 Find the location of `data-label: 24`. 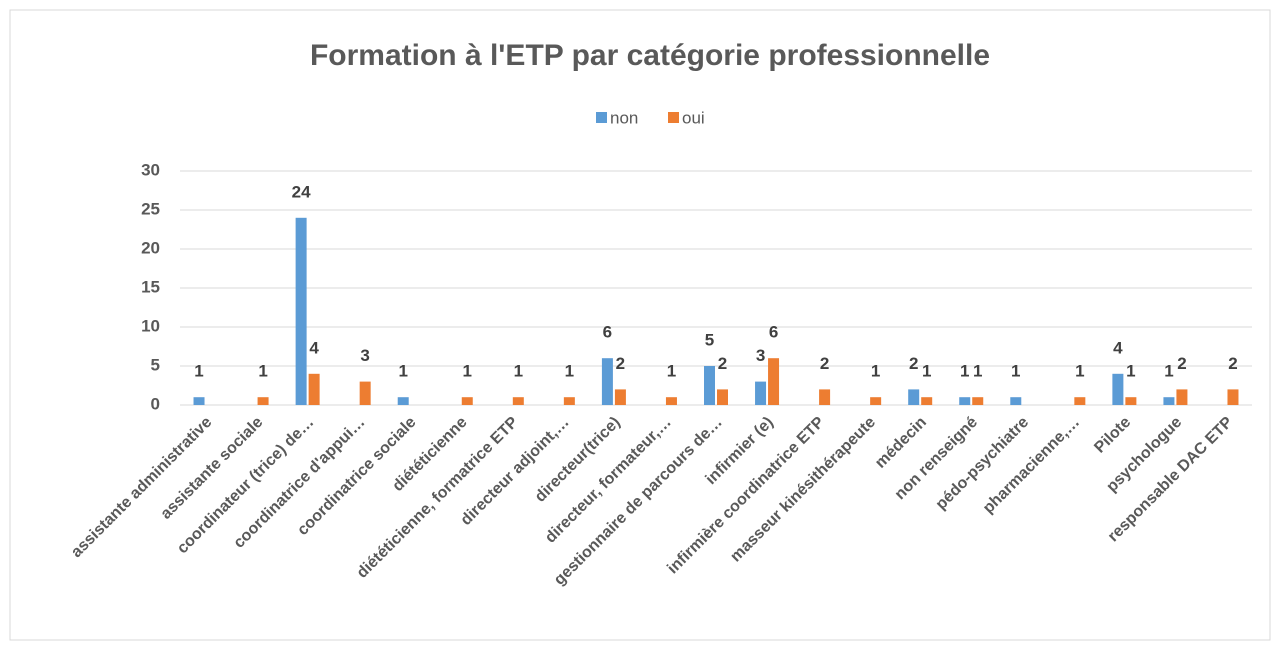

data-label: 24 is located at coordinates (301, 191).